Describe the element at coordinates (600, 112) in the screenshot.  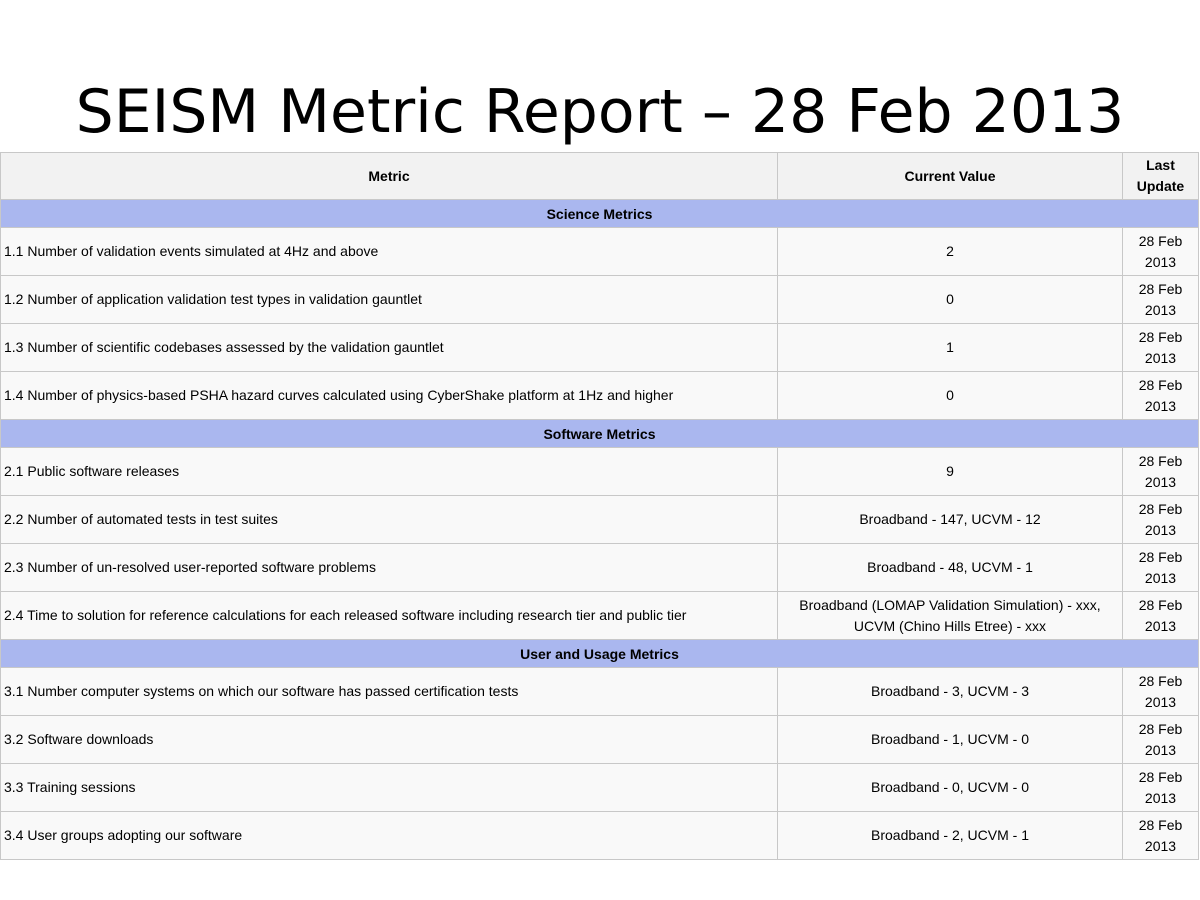
I see `slide-title: SEISM Metric Report – 28 Feb 2013` at that location.